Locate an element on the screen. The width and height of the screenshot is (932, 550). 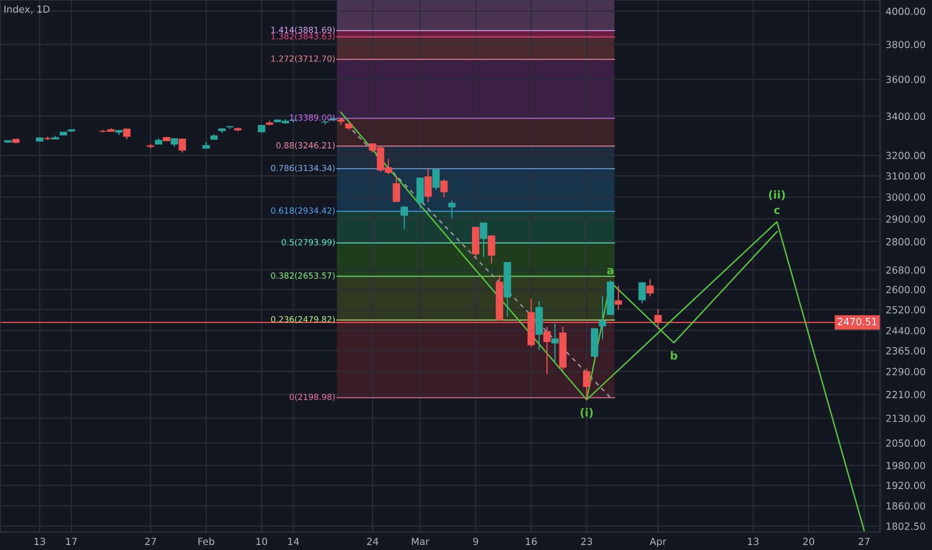
x-tick-label: 20 is located at coordinates (808, 542).